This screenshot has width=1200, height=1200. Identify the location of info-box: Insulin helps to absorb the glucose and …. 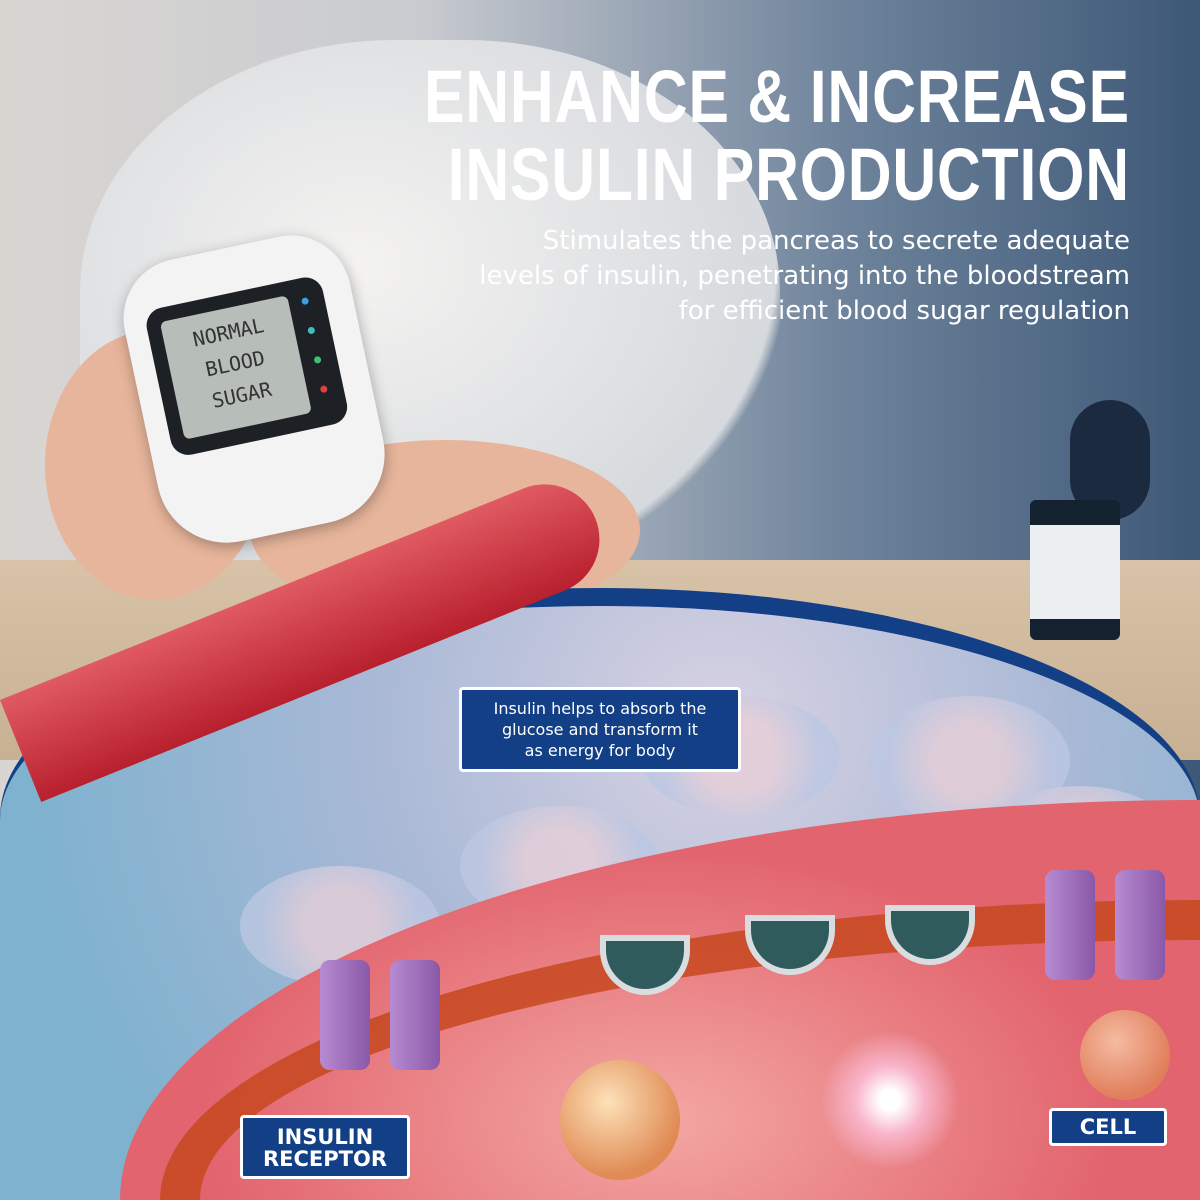
(600, 729).